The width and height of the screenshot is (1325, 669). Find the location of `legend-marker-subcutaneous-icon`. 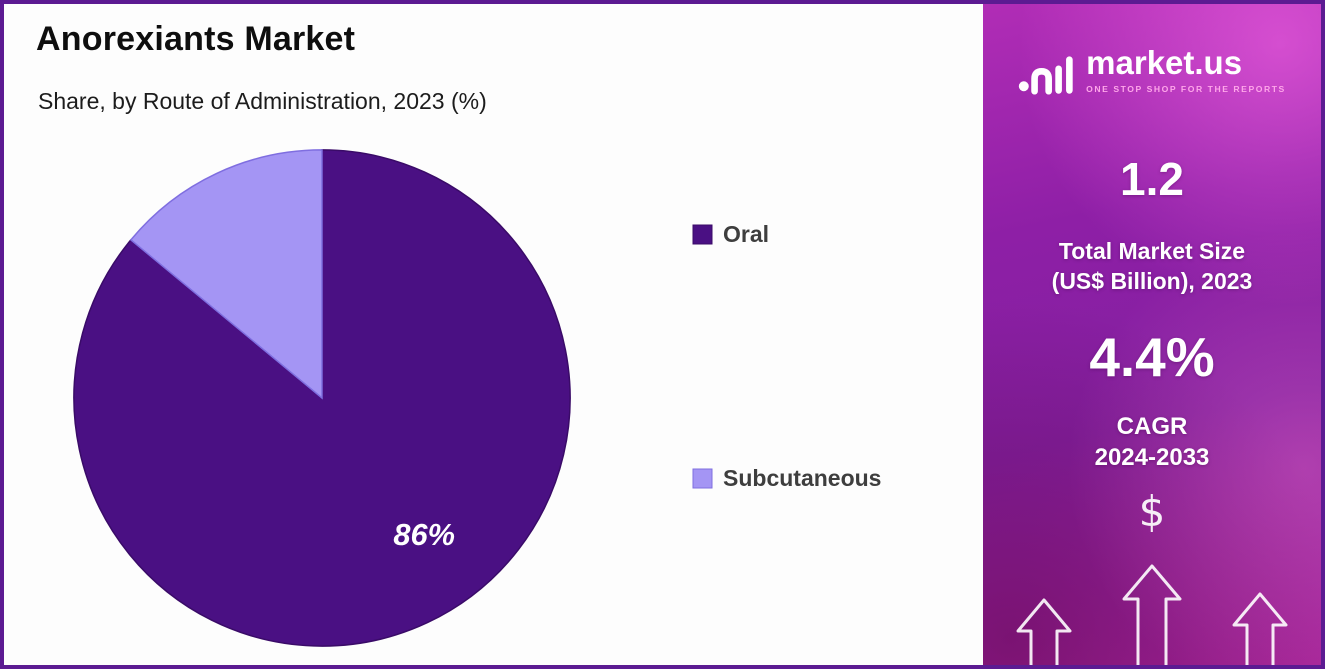

legend-marker-subcutaneous-icon is located at coordinates (702, 478).